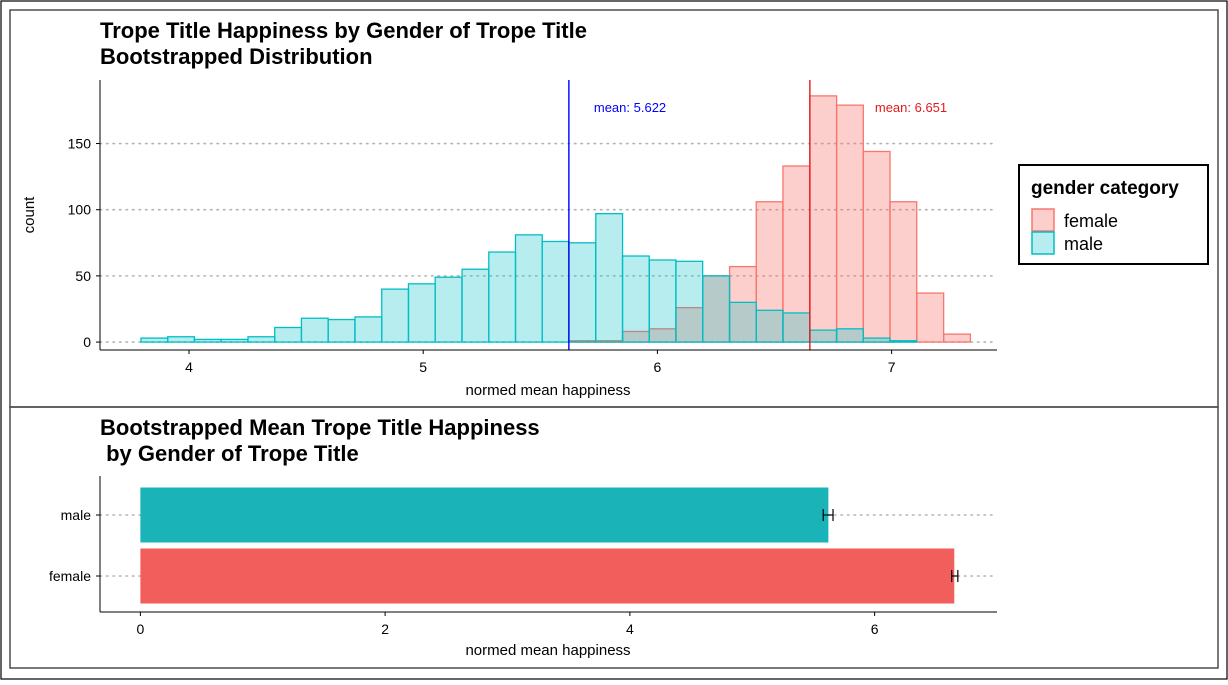 This screenshot has width=1228, height=685. What do you see at coordinates (70, 576) in the screenshot?
I see `means-y-tick-label: female` at bounding box center [70, 576].